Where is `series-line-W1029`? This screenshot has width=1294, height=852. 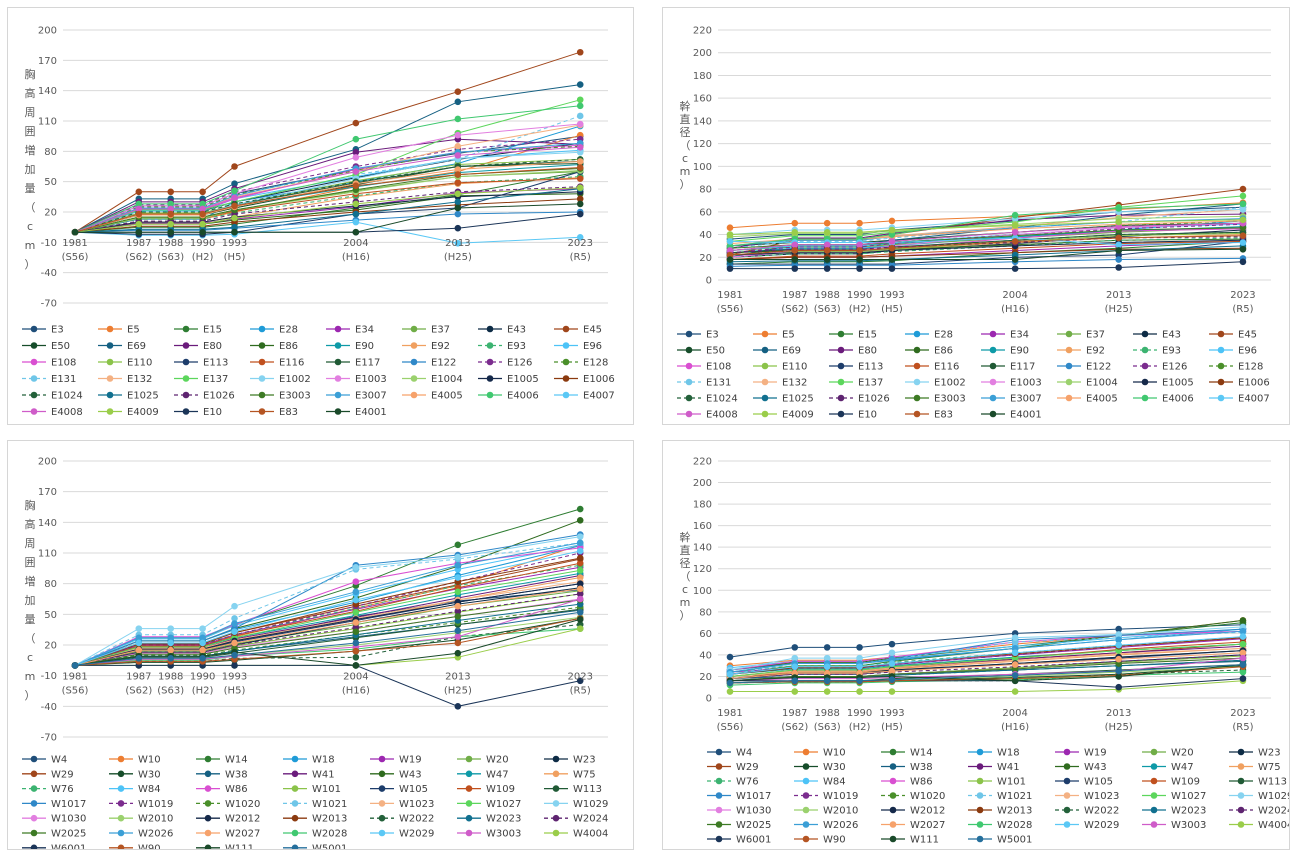 series-line-W1029 is located at coordinates (986, 648).